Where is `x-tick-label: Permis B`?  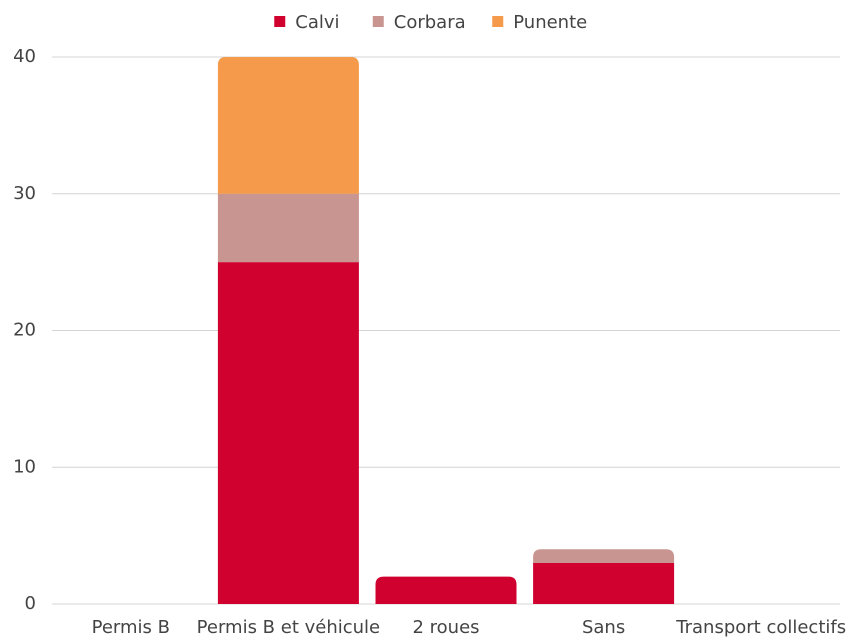
x-tick-label: Permis B is located at coordinates (131, 627).